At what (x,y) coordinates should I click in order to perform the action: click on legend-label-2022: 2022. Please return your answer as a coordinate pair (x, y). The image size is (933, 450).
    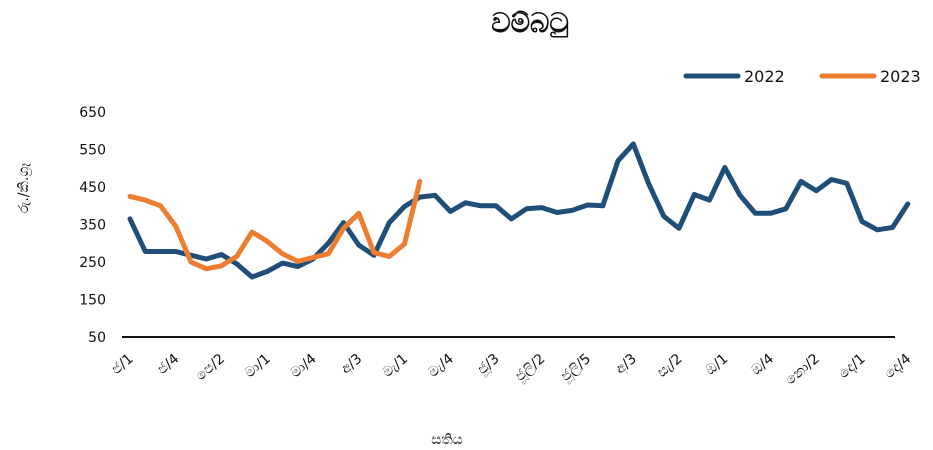
    Looking at the image, I should click on (764, 76).